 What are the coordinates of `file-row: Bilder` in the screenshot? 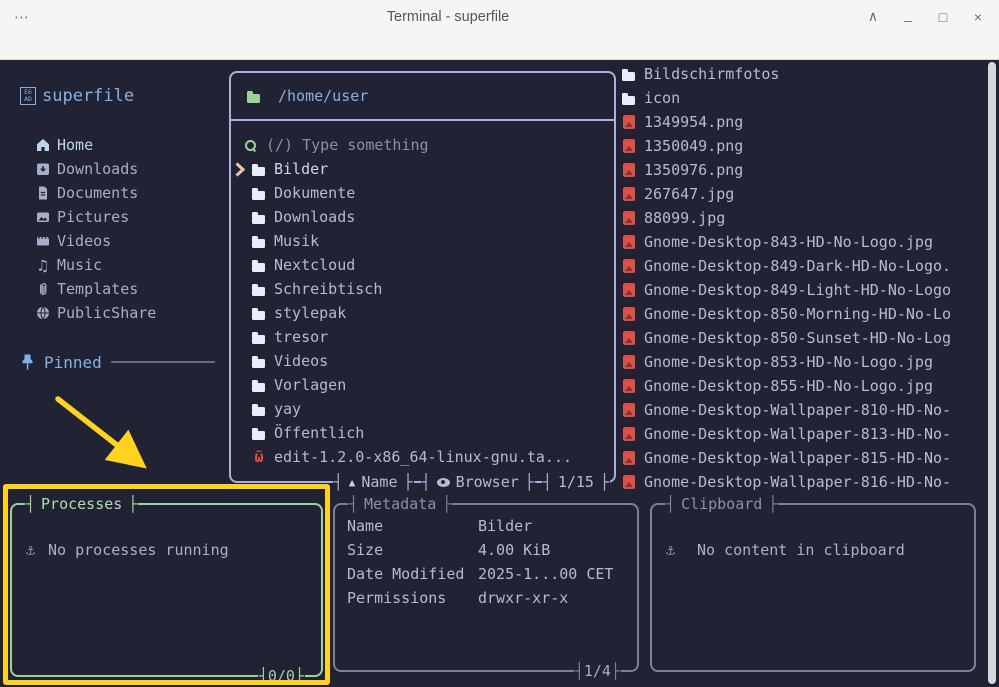 It's located at (422, 169).